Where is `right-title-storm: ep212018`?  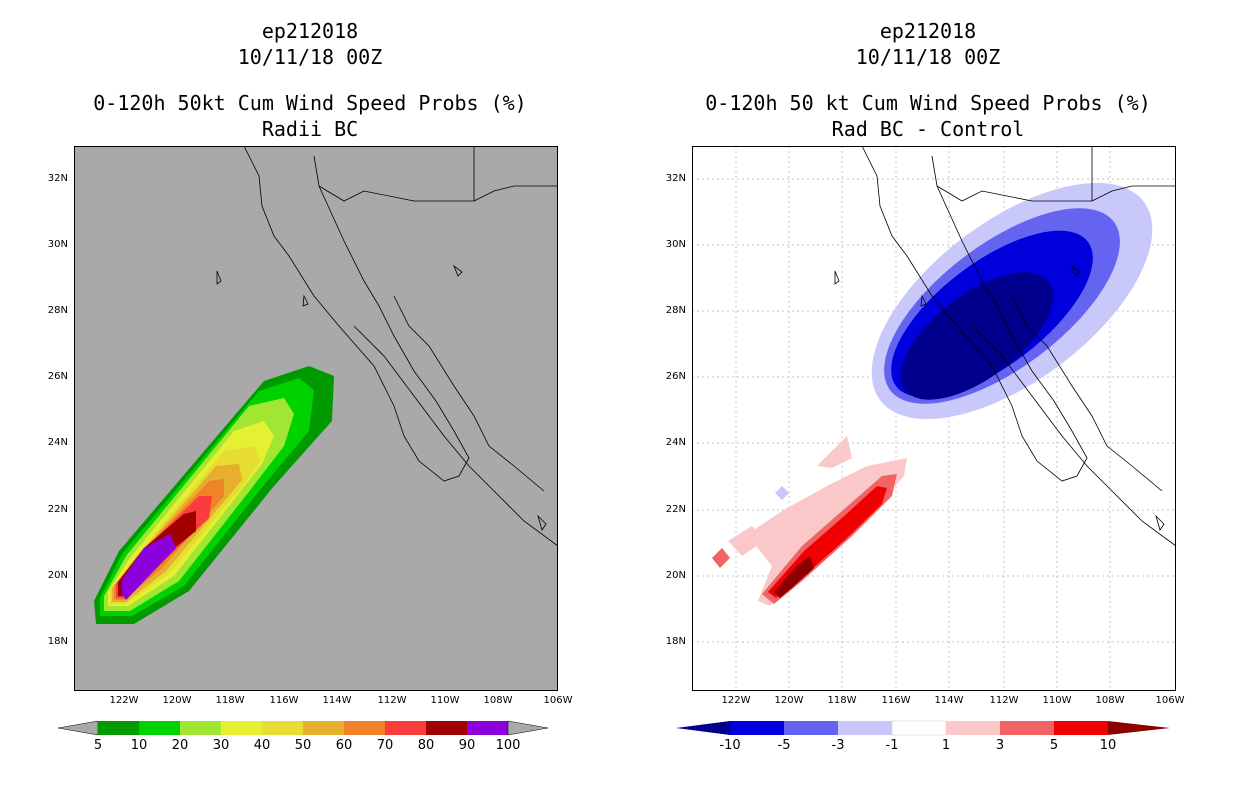
right-title-storm: ep212018 is located at coordinates (928, 31).